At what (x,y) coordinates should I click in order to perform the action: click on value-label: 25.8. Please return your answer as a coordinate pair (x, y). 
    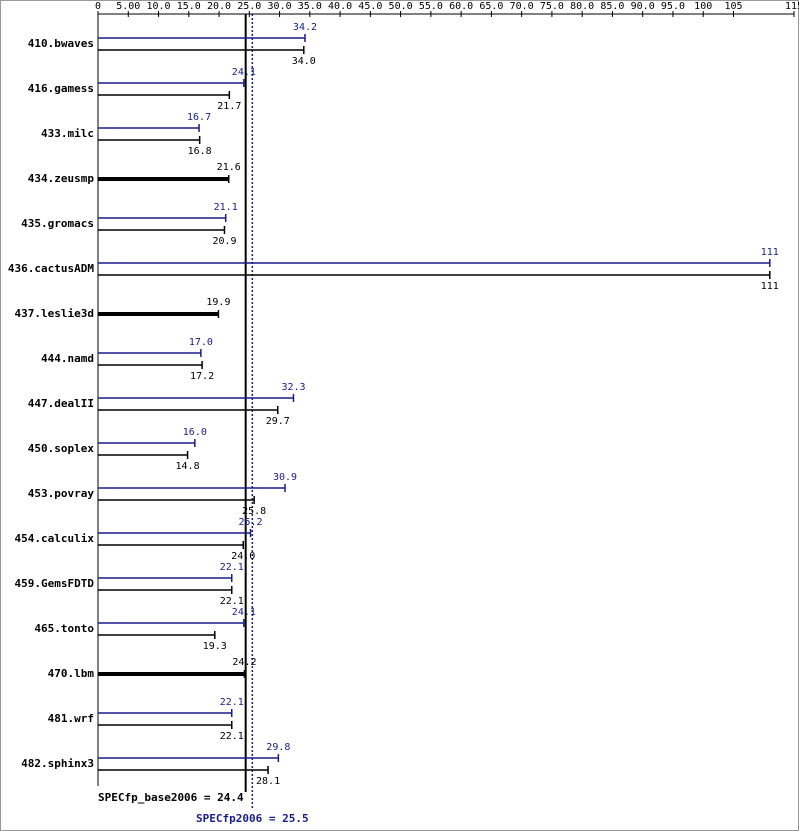
    Looking at the image, I should click on (254, 511).